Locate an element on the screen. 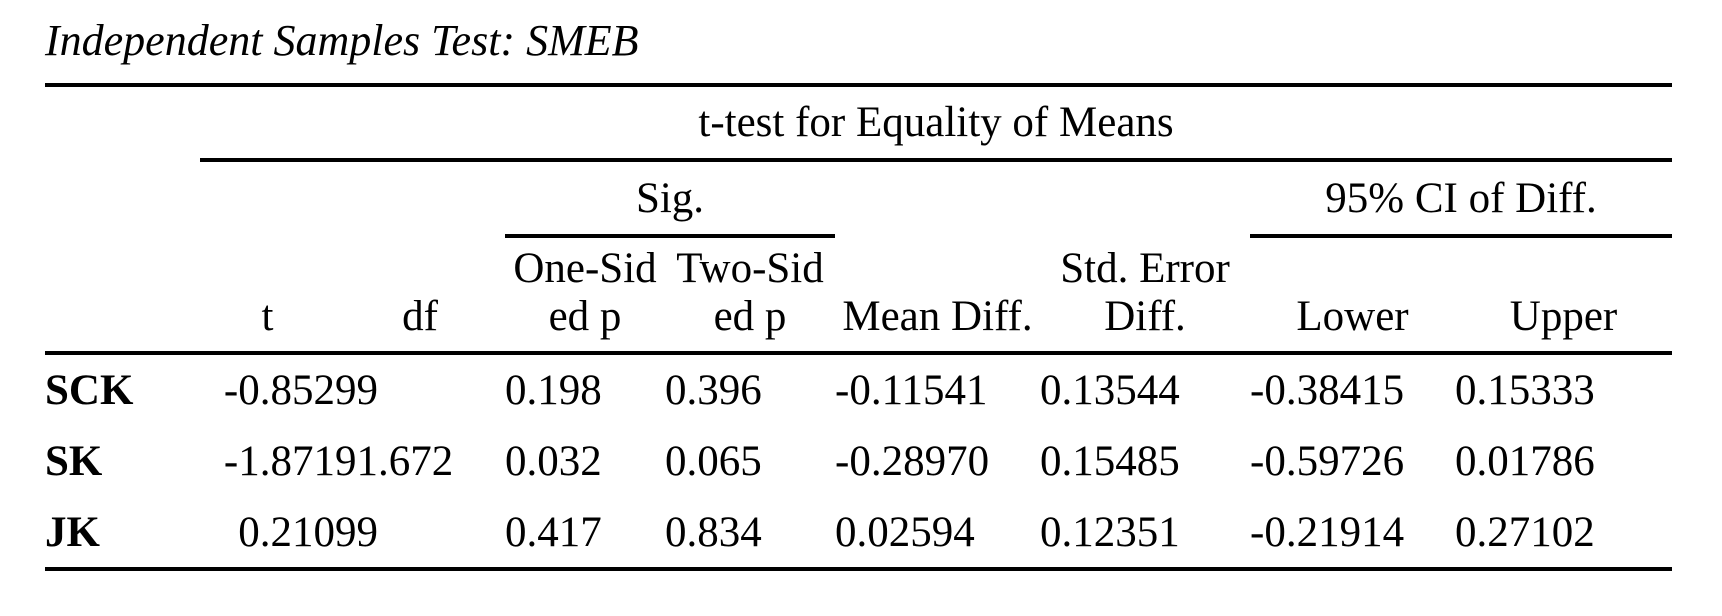  cell-lower: -0.59726 is located at coordinates (1327, 461).